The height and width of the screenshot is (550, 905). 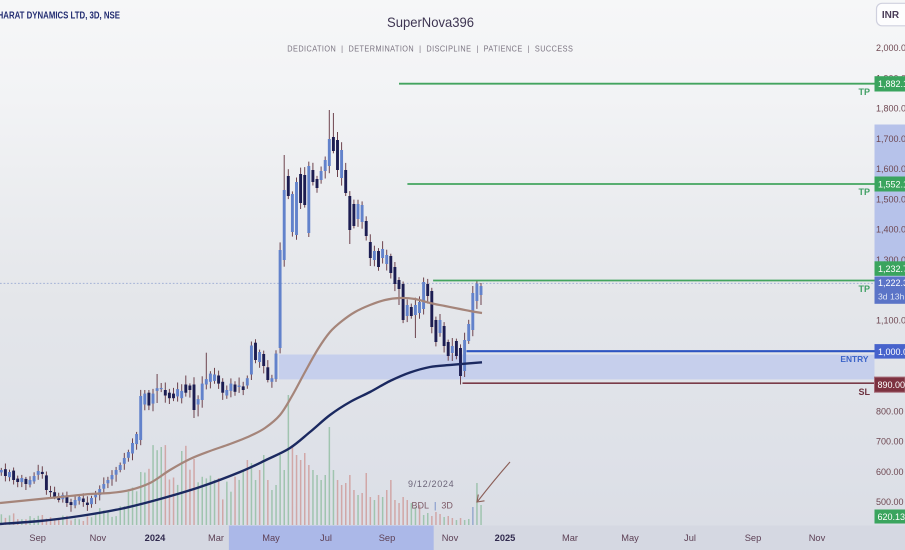 What do you see at coordinates (890, 48) in the screenshot?
I see `svg-text: 2,000.00` at bounding box center [890, 48].